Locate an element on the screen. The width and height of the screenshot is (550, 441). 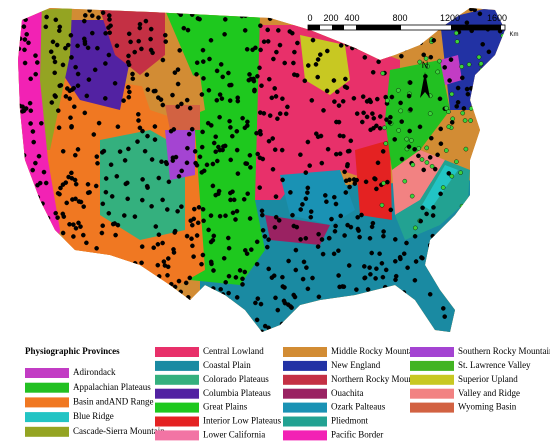
legend-label: Cascade-Sierra Mountain is located at coordinates (119, 431).